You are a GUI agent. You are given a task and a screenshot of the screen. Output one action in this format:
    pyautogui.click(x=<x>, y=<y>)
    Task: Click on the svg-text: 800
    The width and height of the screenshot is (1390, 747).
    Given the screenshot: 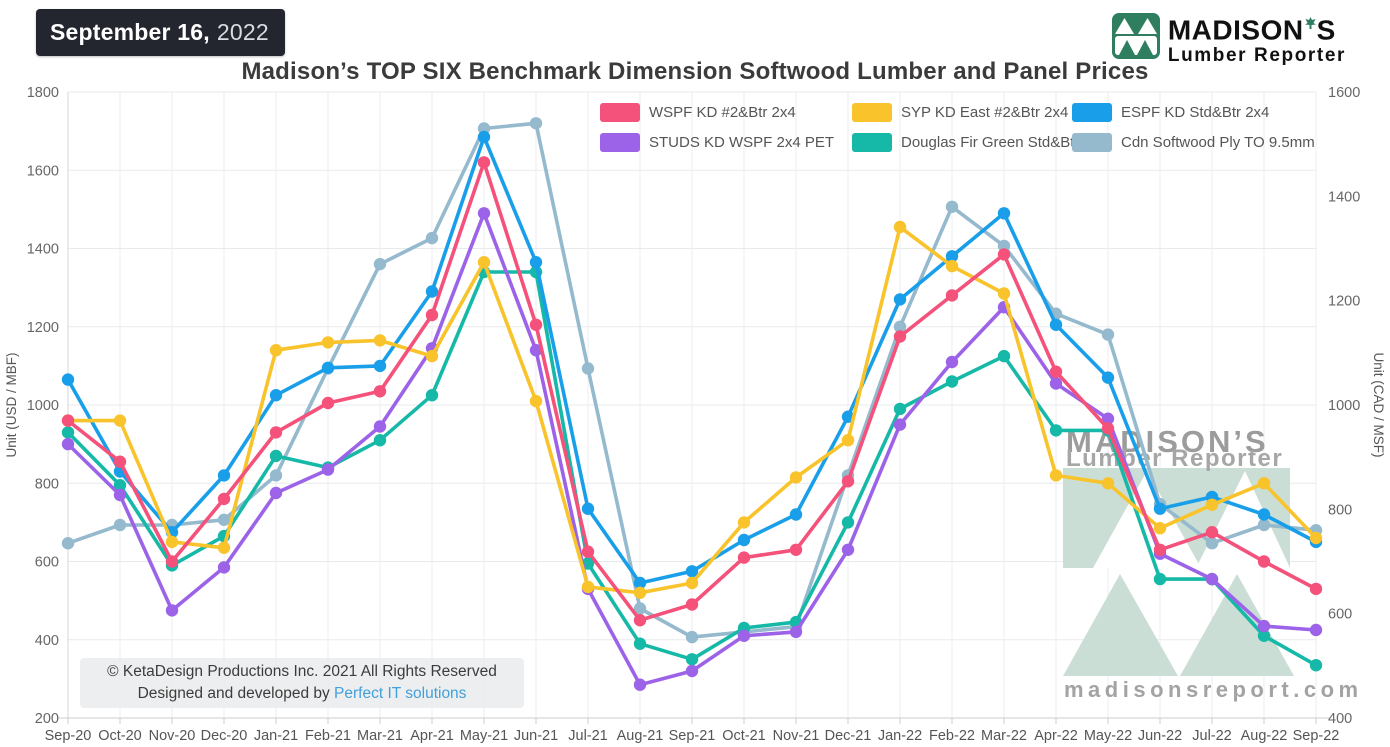 What is the action you would take?
    pyautogui.click(x=47, y=484)
    